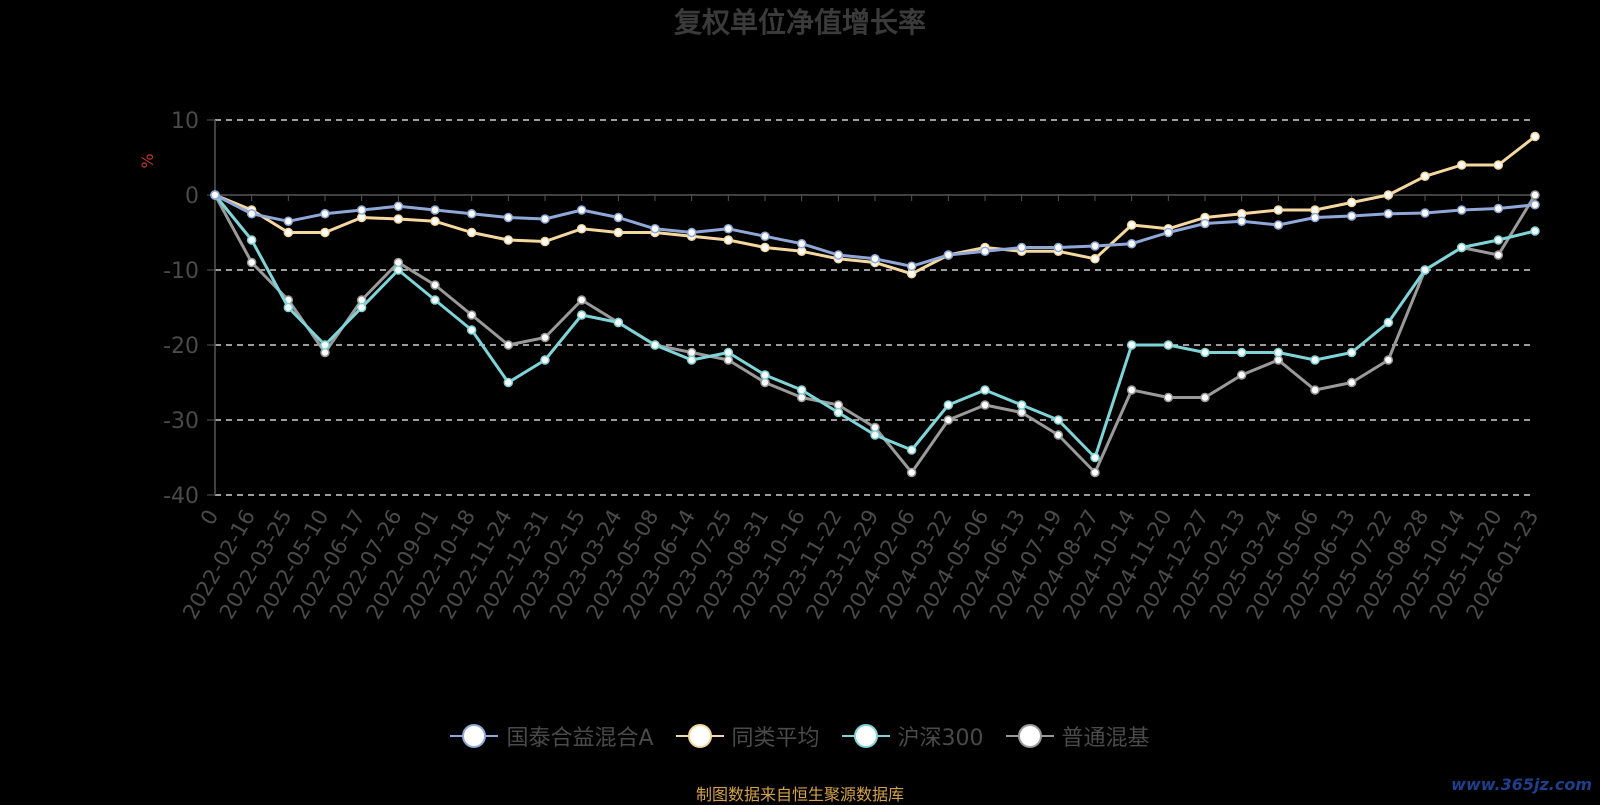  Describe the element at coordinates (181, 346) in the screenshot. I see `y-tick-label: -20` at that location.